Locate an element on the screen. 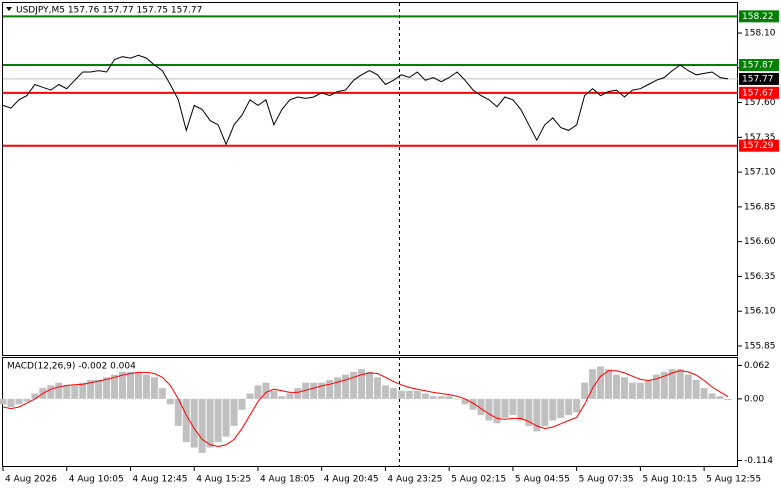 This screenshot has width=781, height=489. y-tick-label: 157.35 is located at coordinates (760, 138).